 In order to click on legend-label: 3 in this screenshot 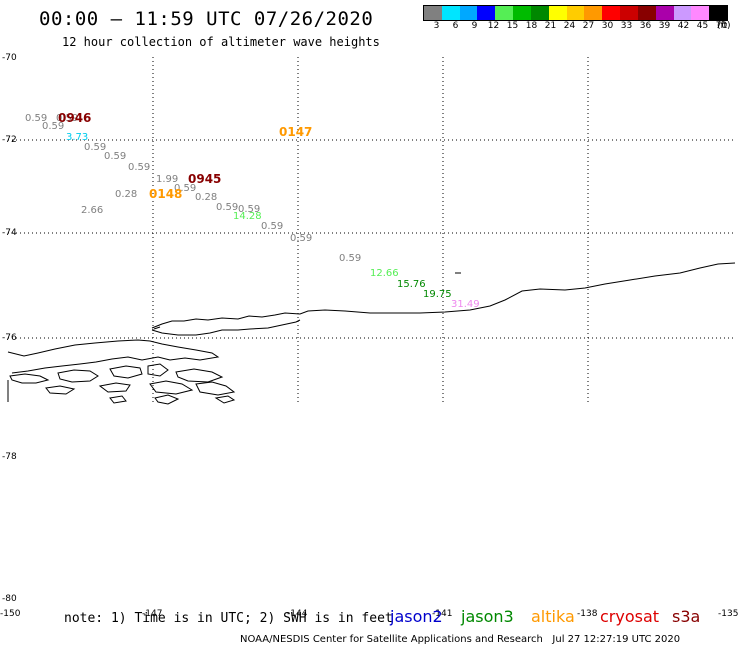, I will do `click(436, 26)`.